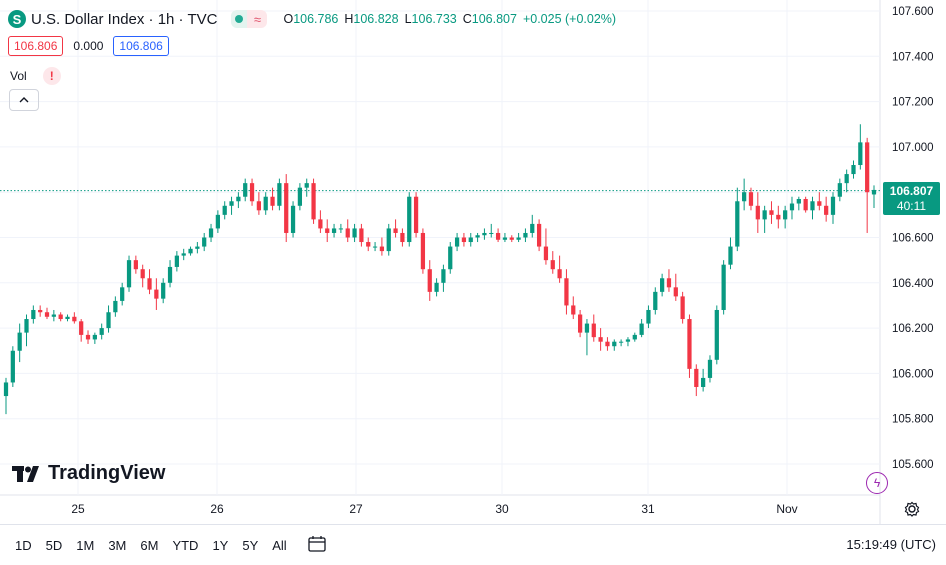 This screenshot has height=565, width=946. I want to click on clock: 15:19:49 (UTC), so click(891, 544).